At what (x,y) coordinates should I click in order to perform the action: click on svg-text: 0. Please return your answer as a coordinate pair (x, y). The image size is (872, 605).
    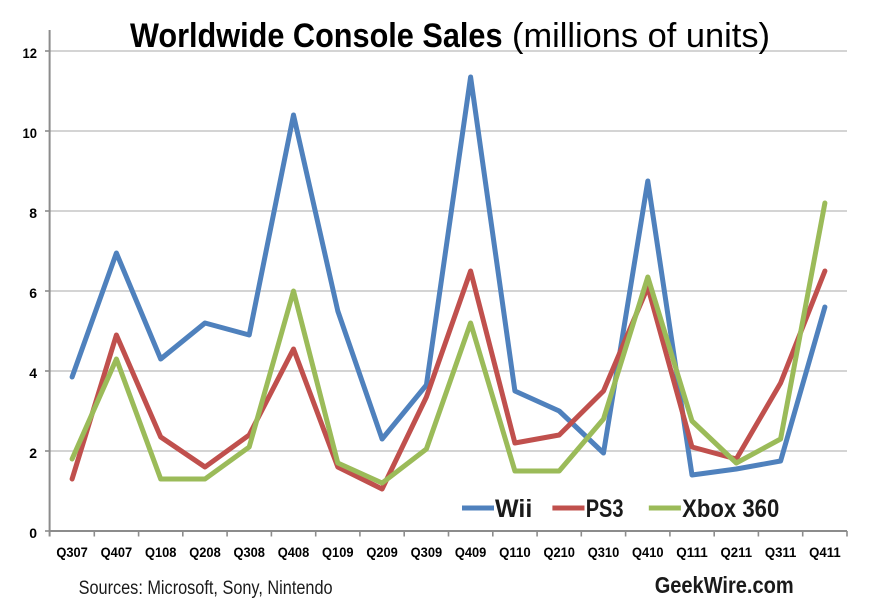
    Looking at the image, I should click on (33, 533).